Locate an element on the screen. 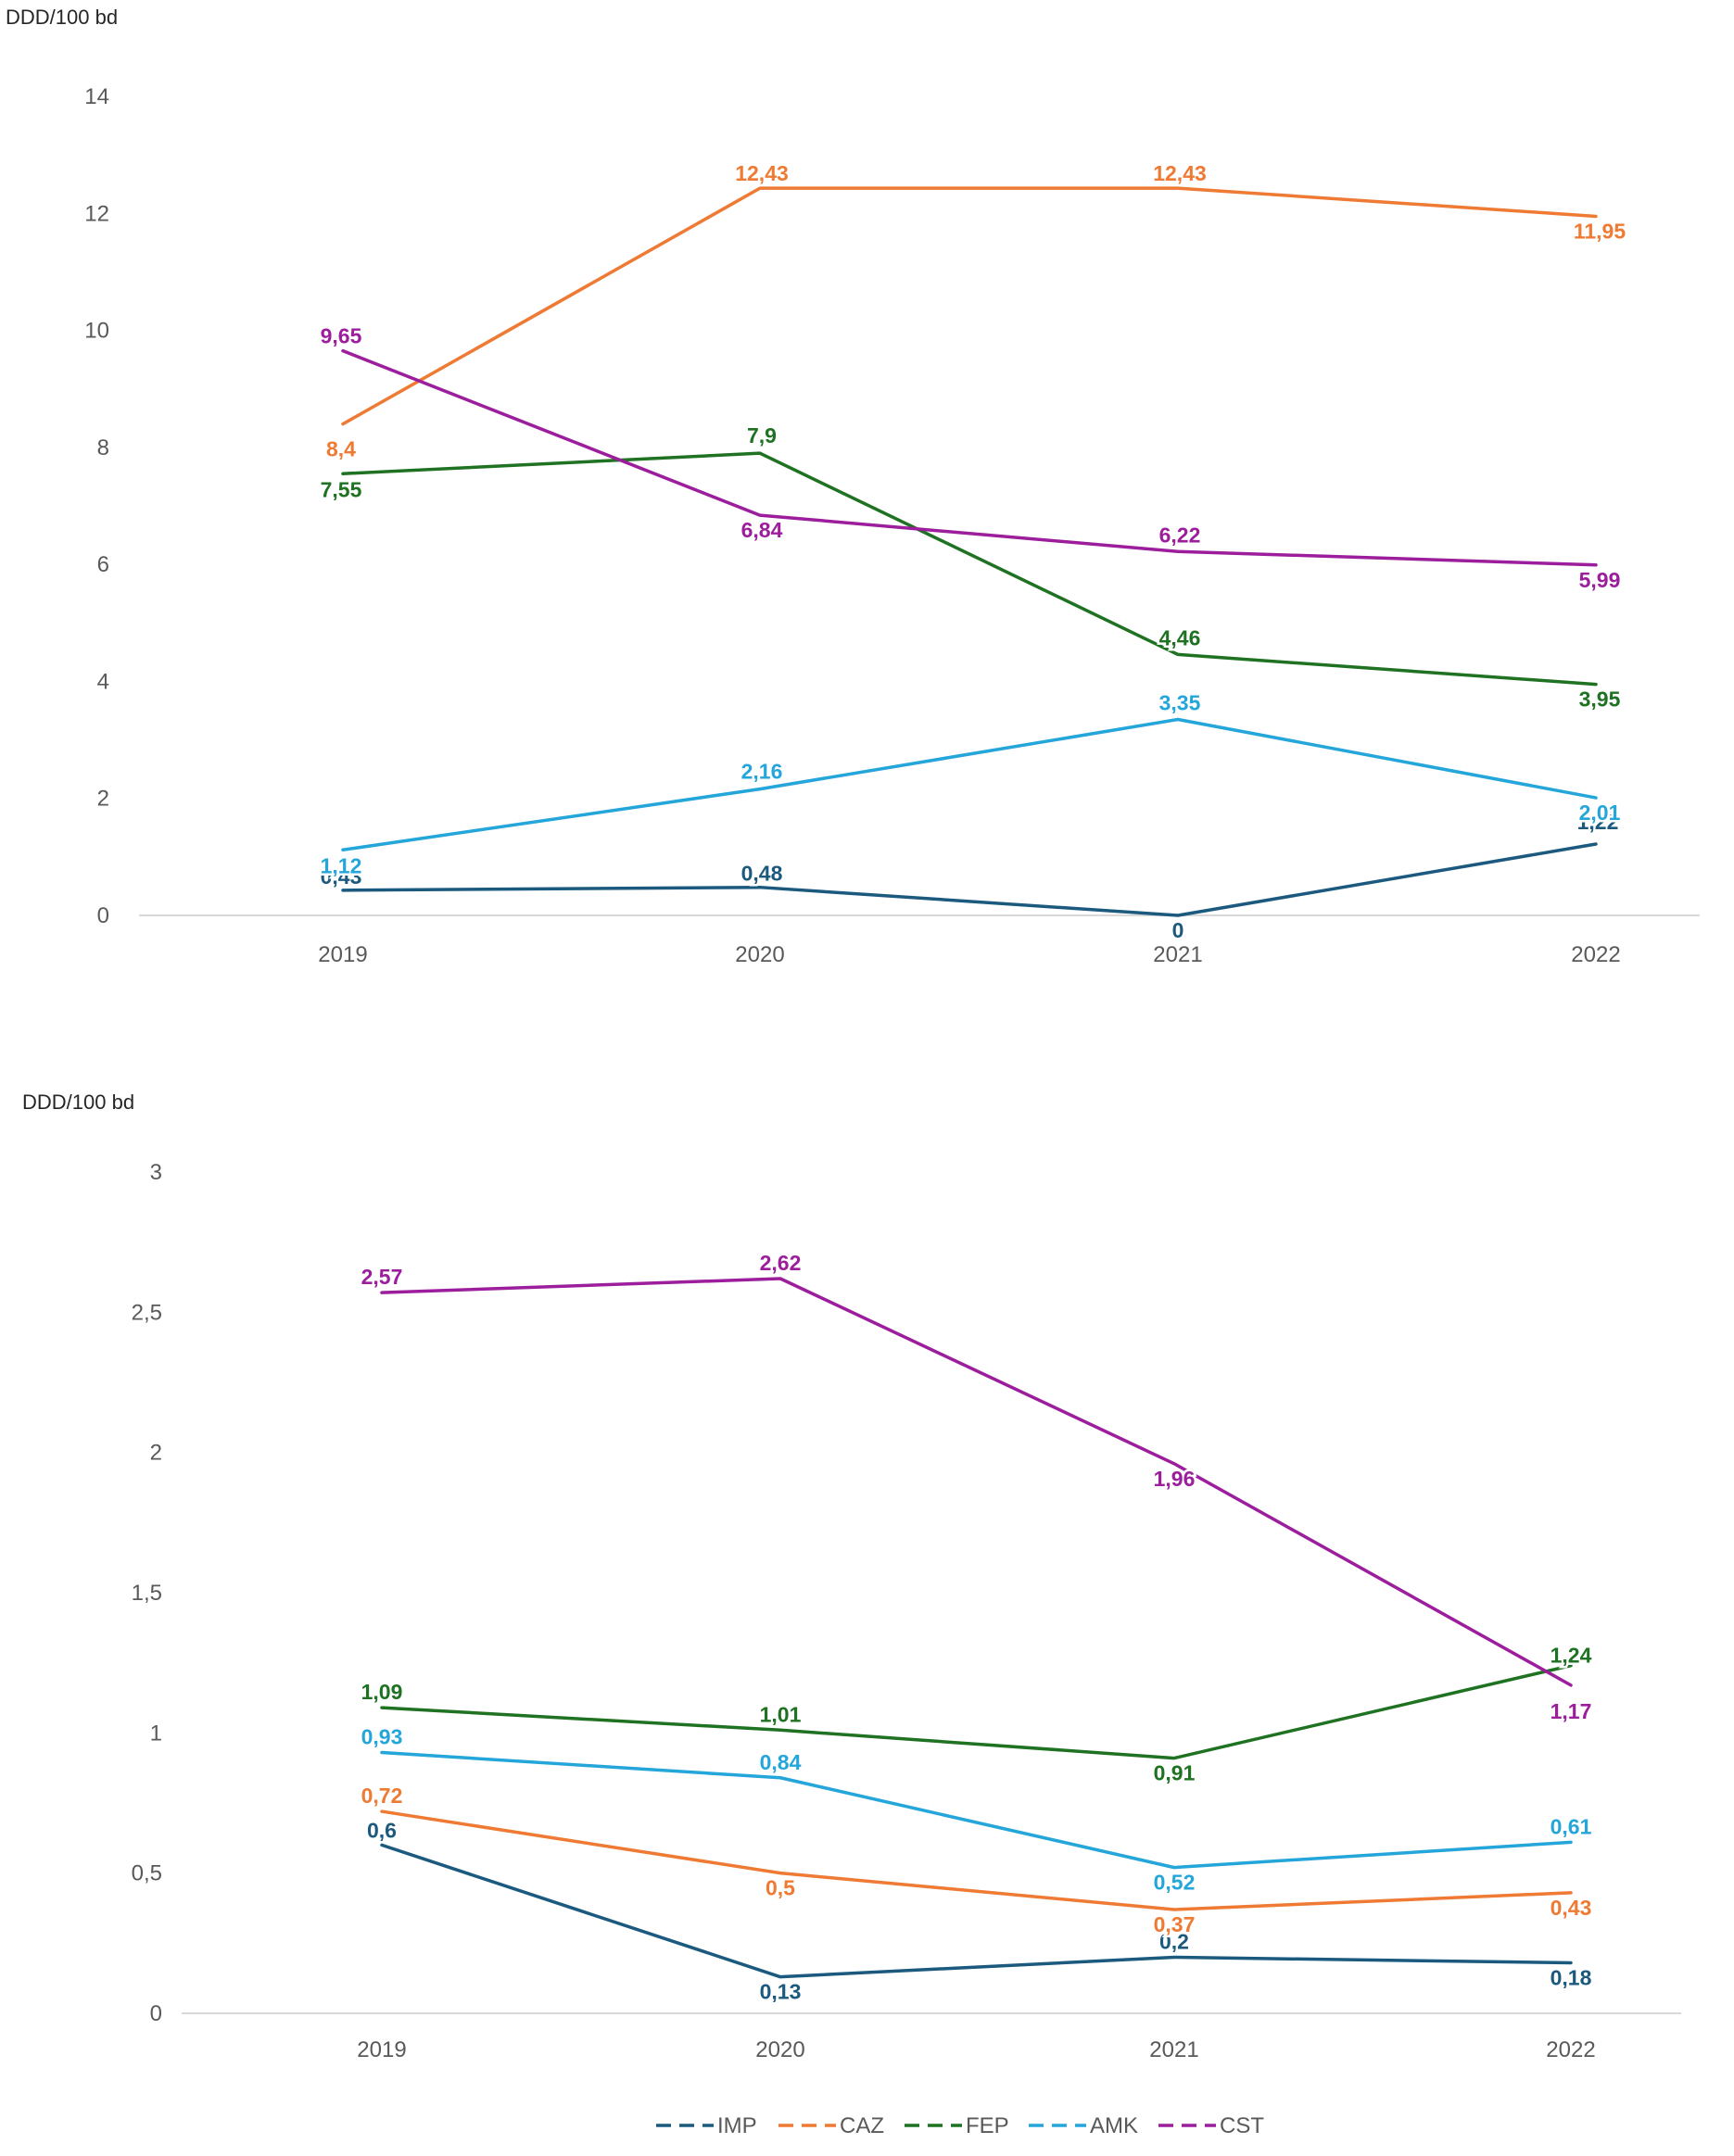  data-label-fep: 1,09 is located at coordinates (382, 1692).